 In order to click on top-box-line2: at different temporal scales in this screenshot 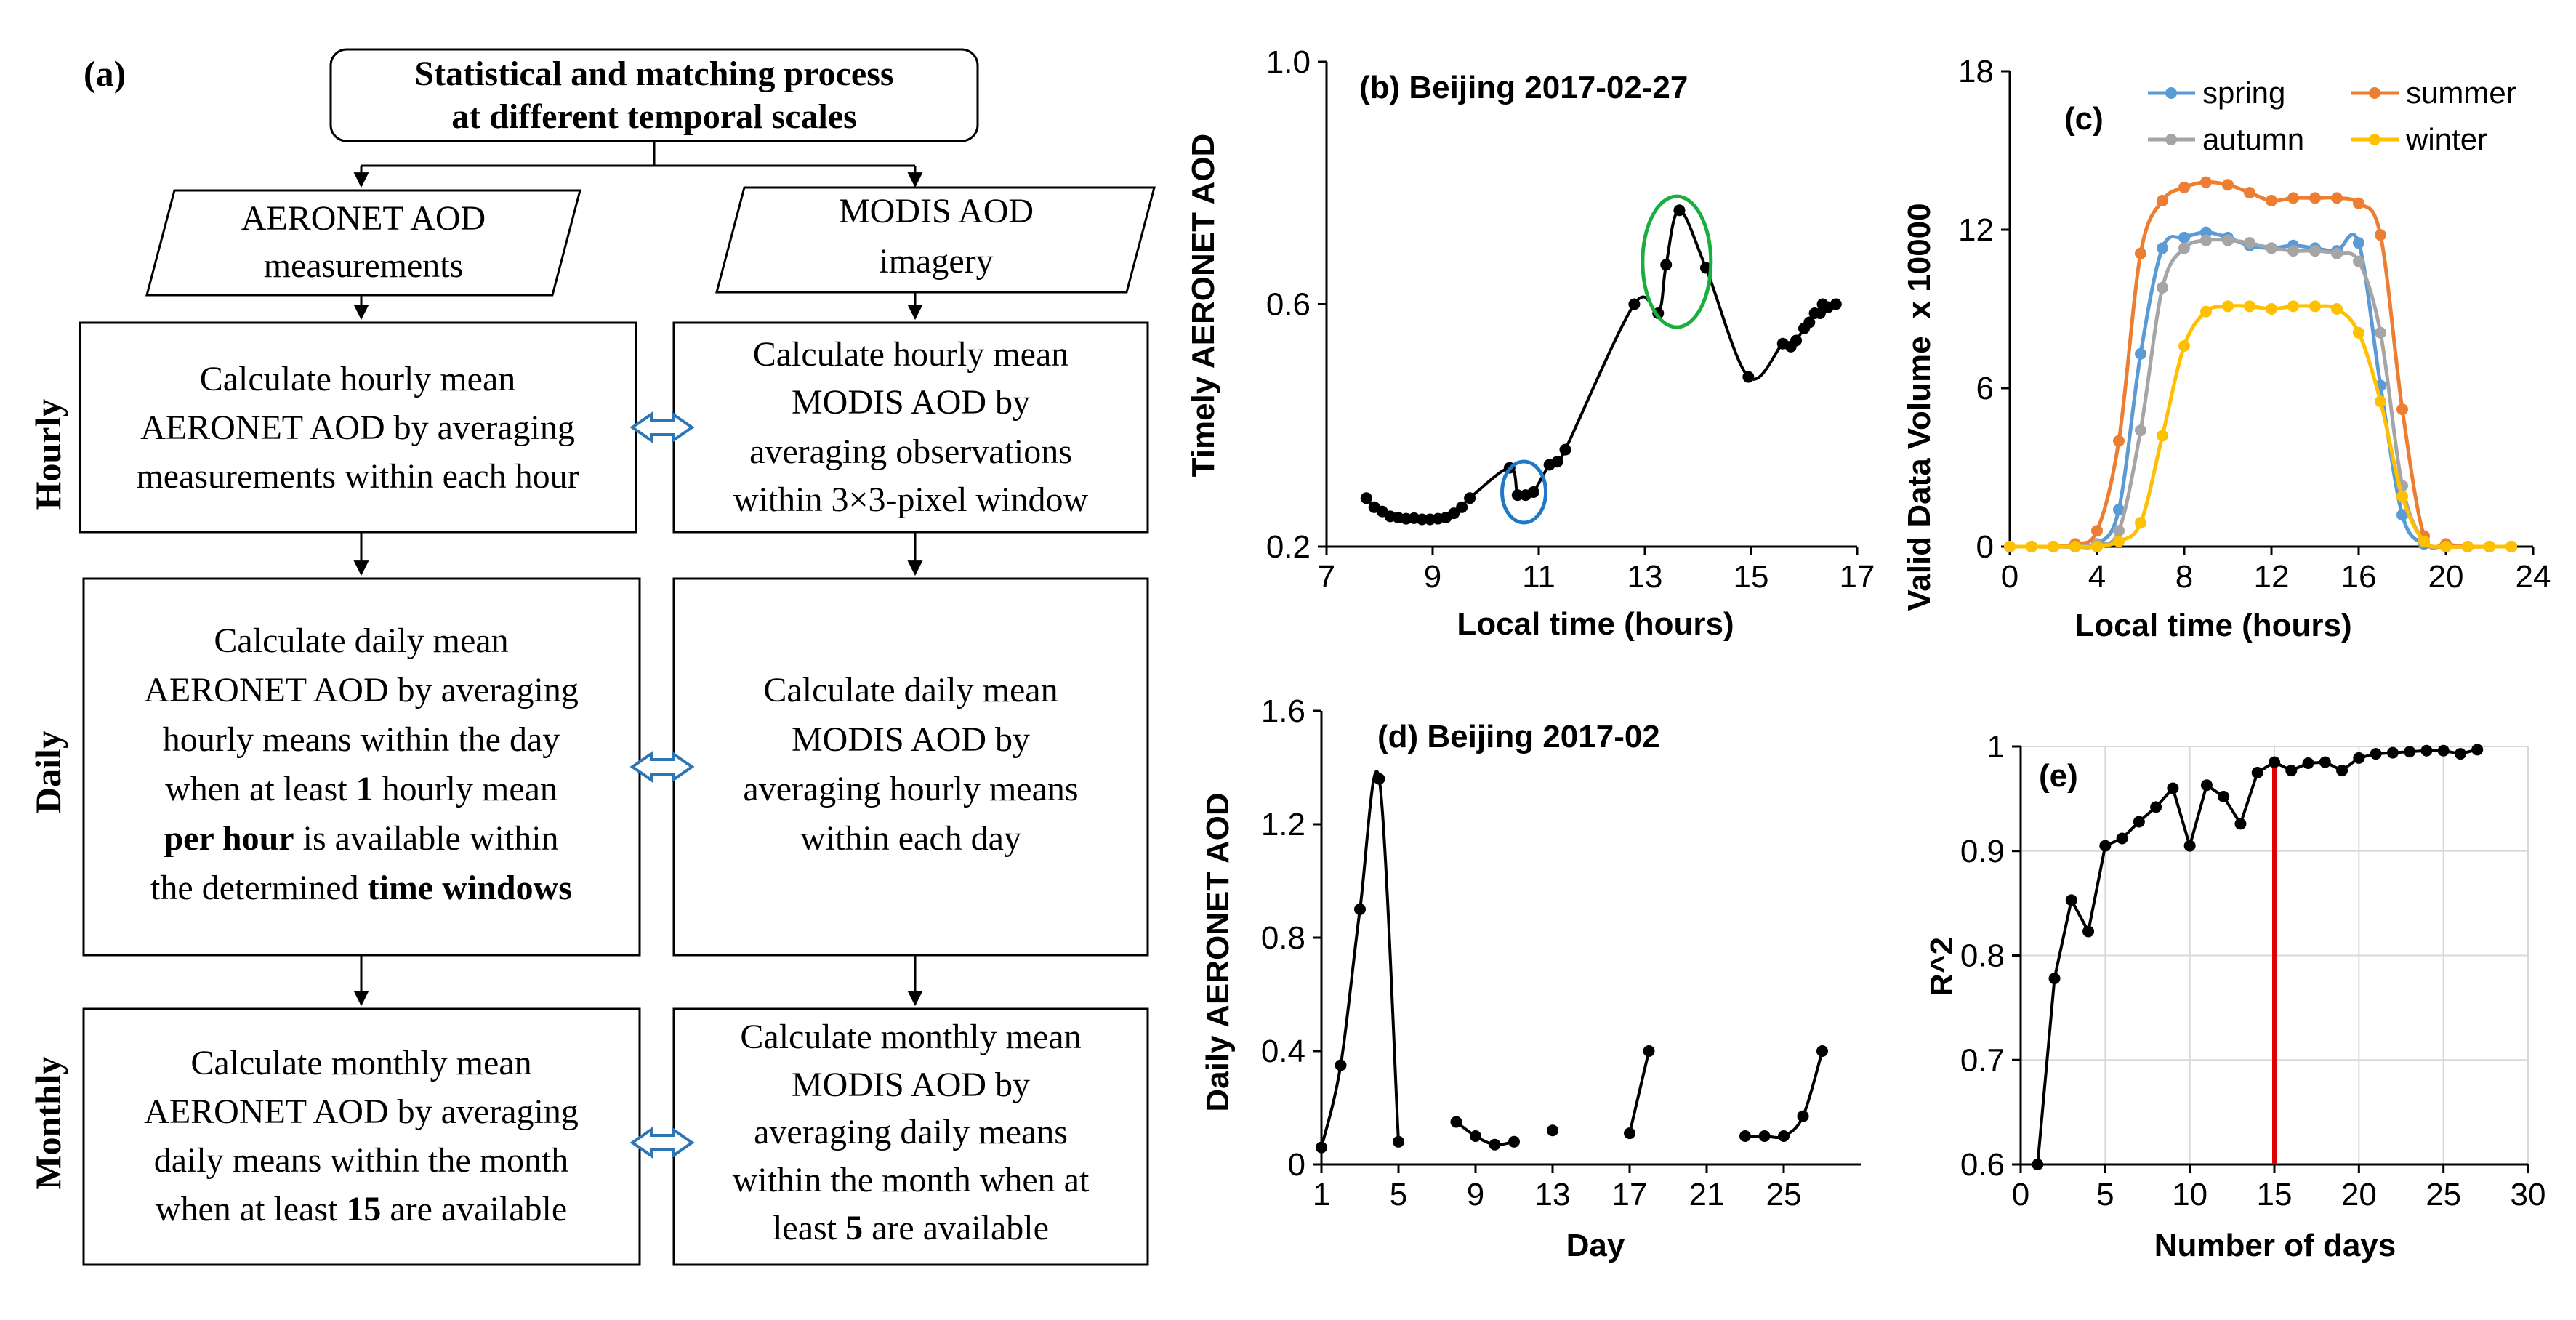, I will do `click(654, 116)`.